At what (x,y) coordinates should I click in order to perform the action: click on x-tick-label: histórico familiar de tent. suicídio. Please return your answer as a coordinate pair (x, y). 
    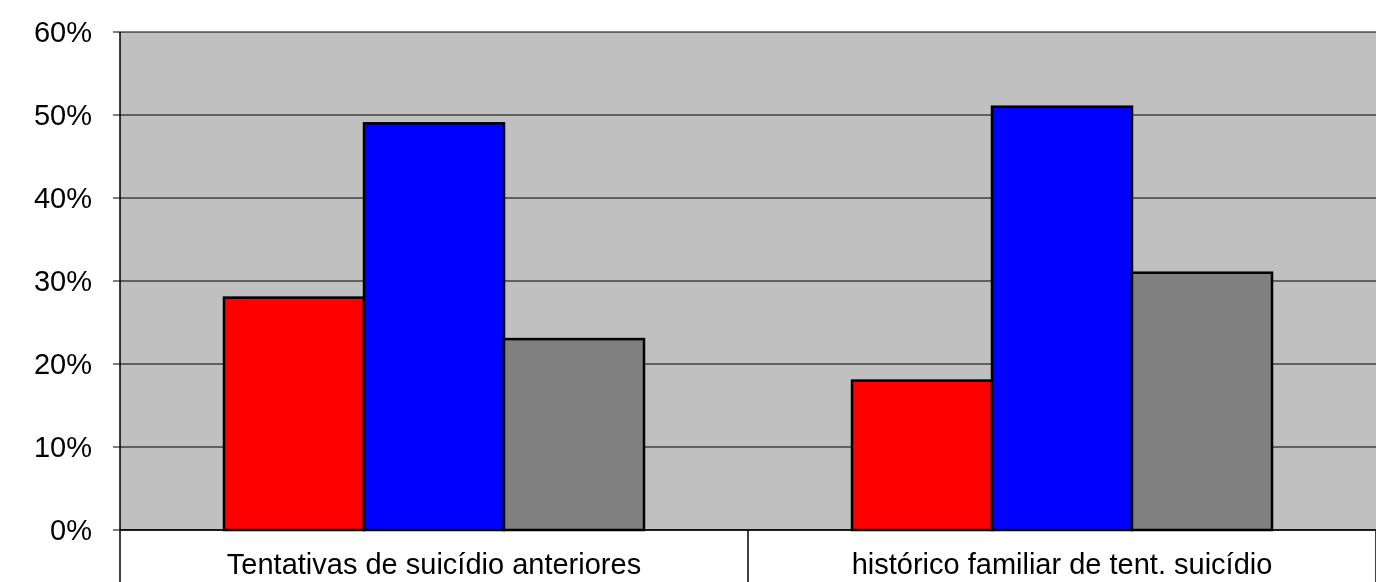
    Looking at the image, I should click on (1062, 564).